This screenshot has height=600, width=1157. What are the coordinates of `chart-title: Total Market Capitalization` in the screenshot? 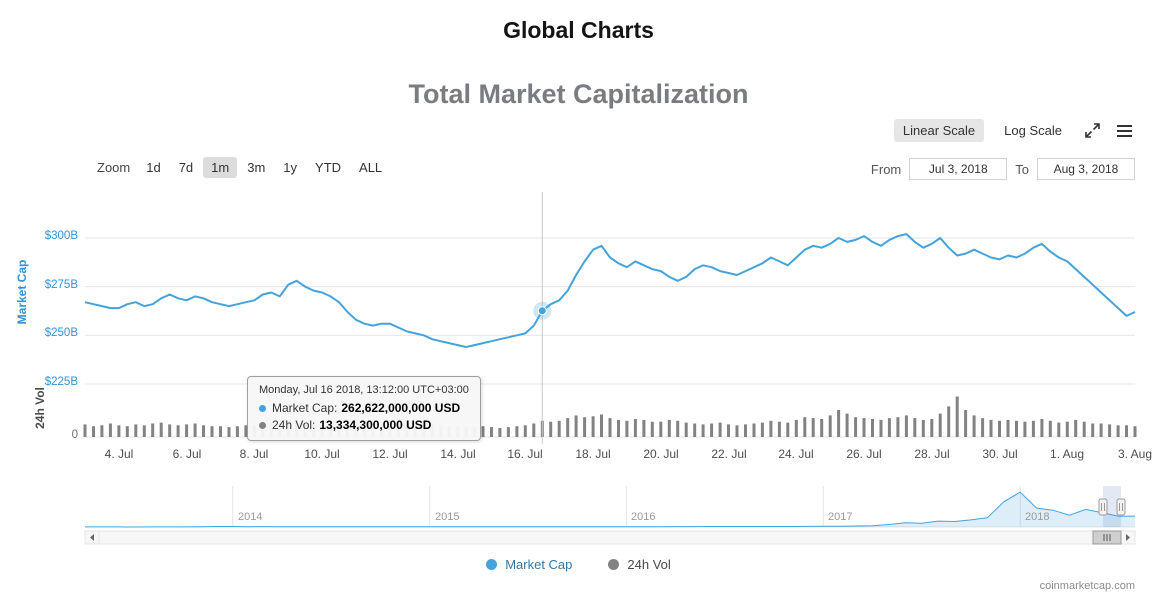 It's located at (578, 94).